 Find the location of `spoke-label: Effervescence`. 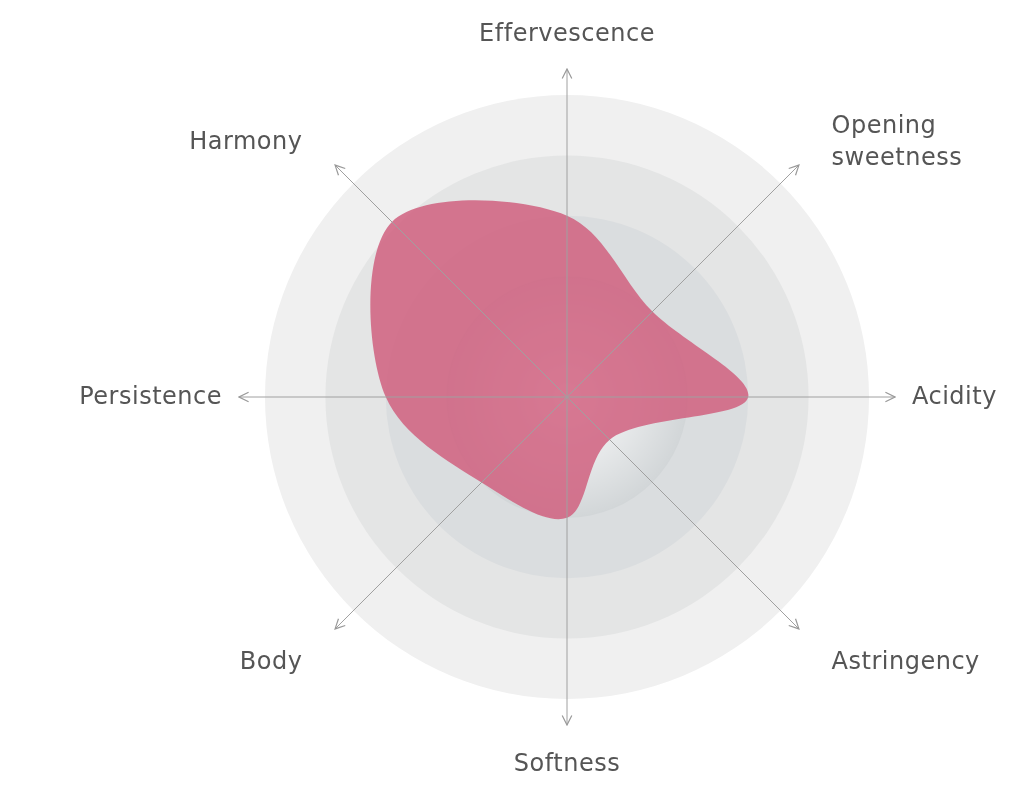

spoke-label: Effervescence is located at coordinates (567, 33).